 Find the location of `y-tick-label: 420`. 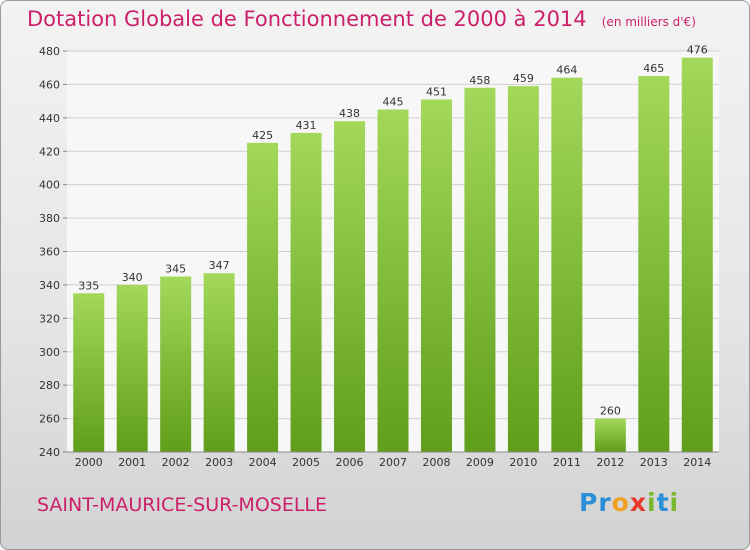

y-tick-label: 420 is located at coordinates (49, 151).